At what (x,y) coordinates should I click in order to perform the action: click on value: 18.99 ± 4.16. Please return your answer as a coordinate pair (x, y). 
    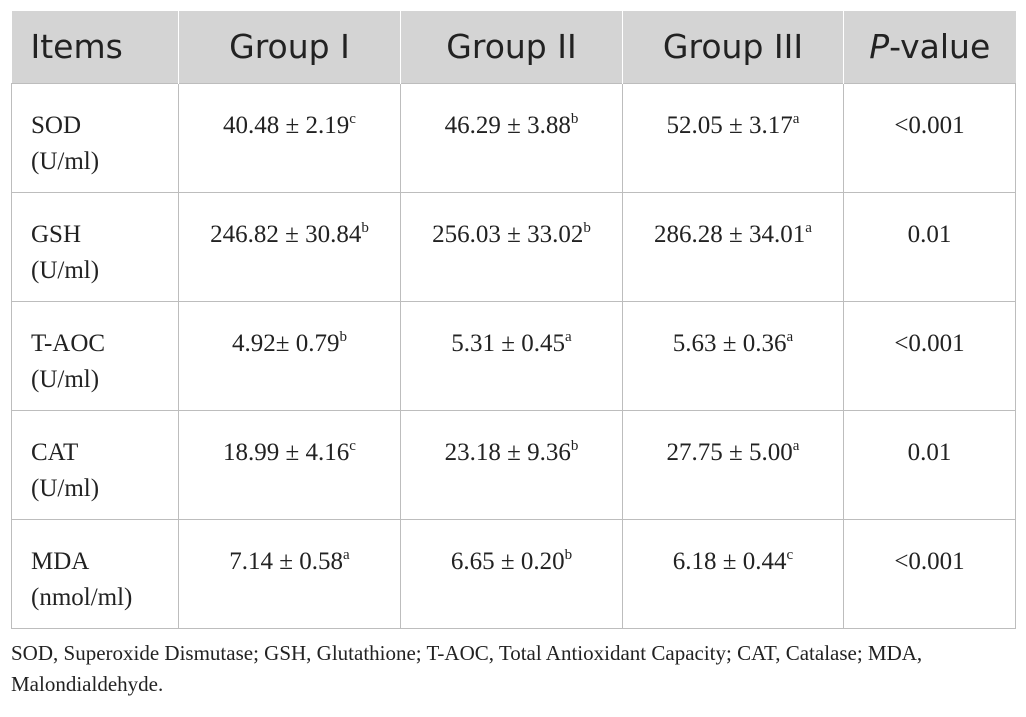
    Looking at the image, I should click on (286, 452).